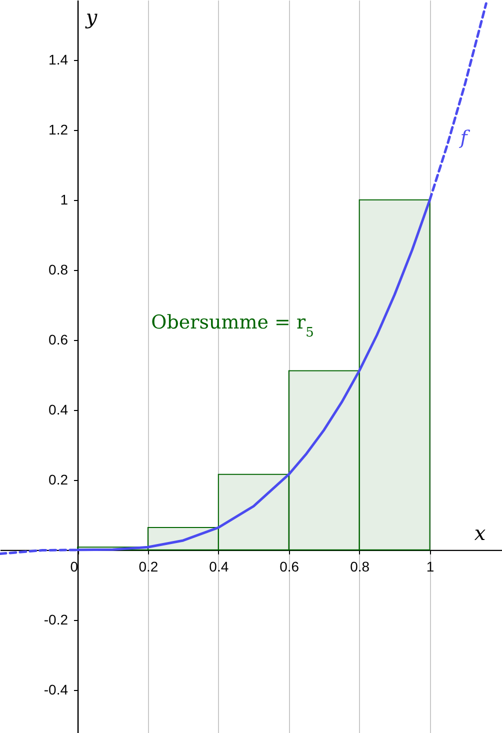 This screenshot has height=733, width=502. I want to click on y-axis-title: y, so click(91, 17).